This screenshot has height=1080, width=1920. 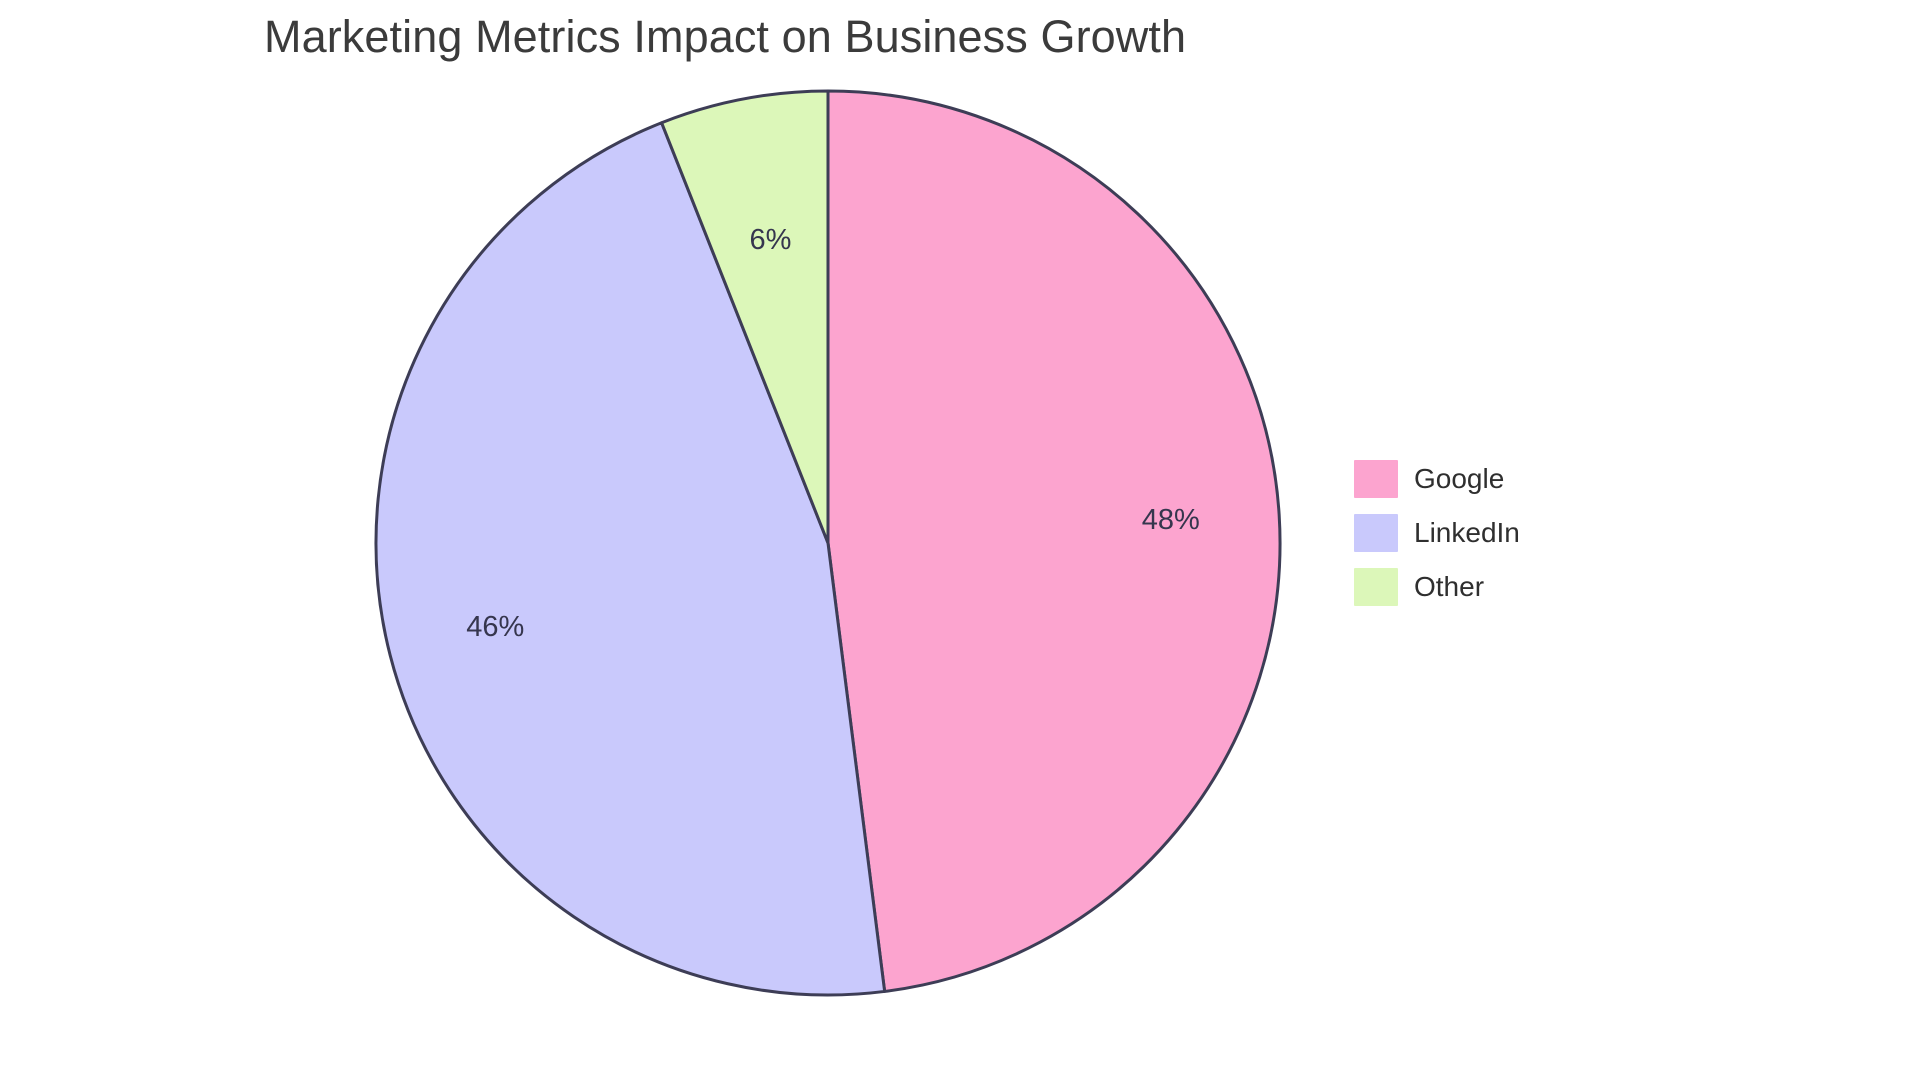 I want to click on legend-label-other: Other, so click(x=1449, y=586).